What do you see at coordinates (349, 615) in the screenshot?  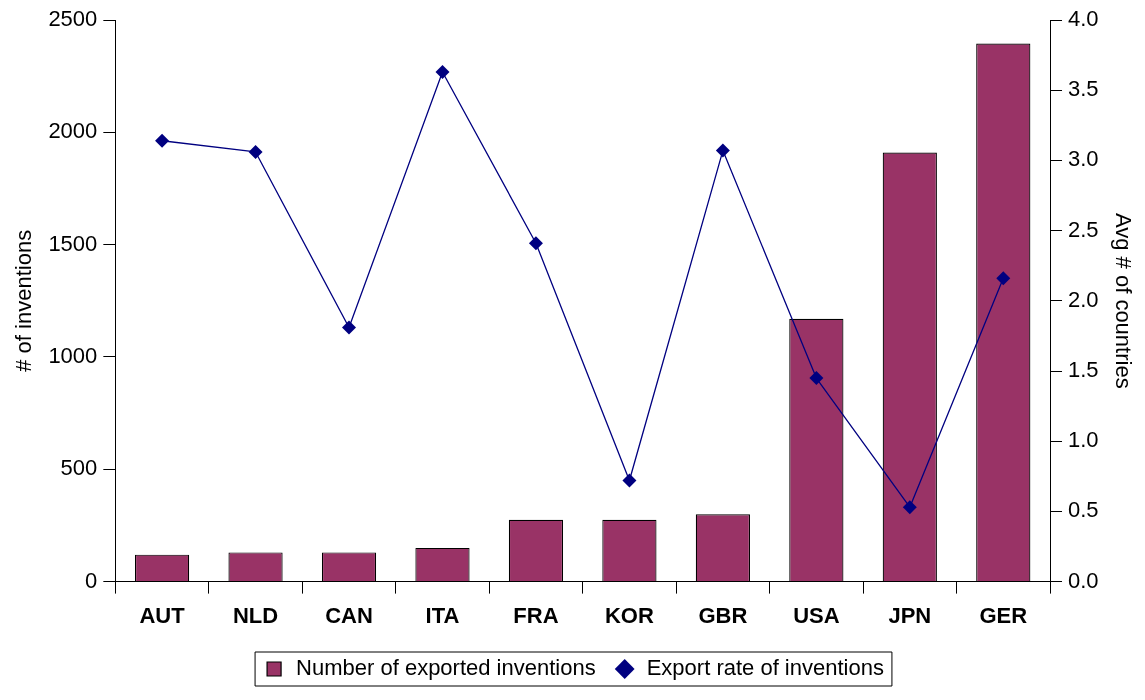 I see `x-tick-label: CAN` at bounding box center [349, 615].